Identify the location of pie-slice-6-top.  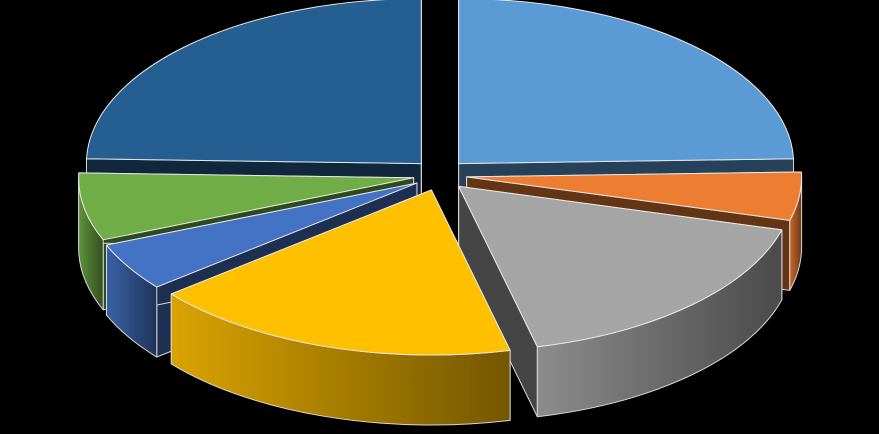
(246, 206).